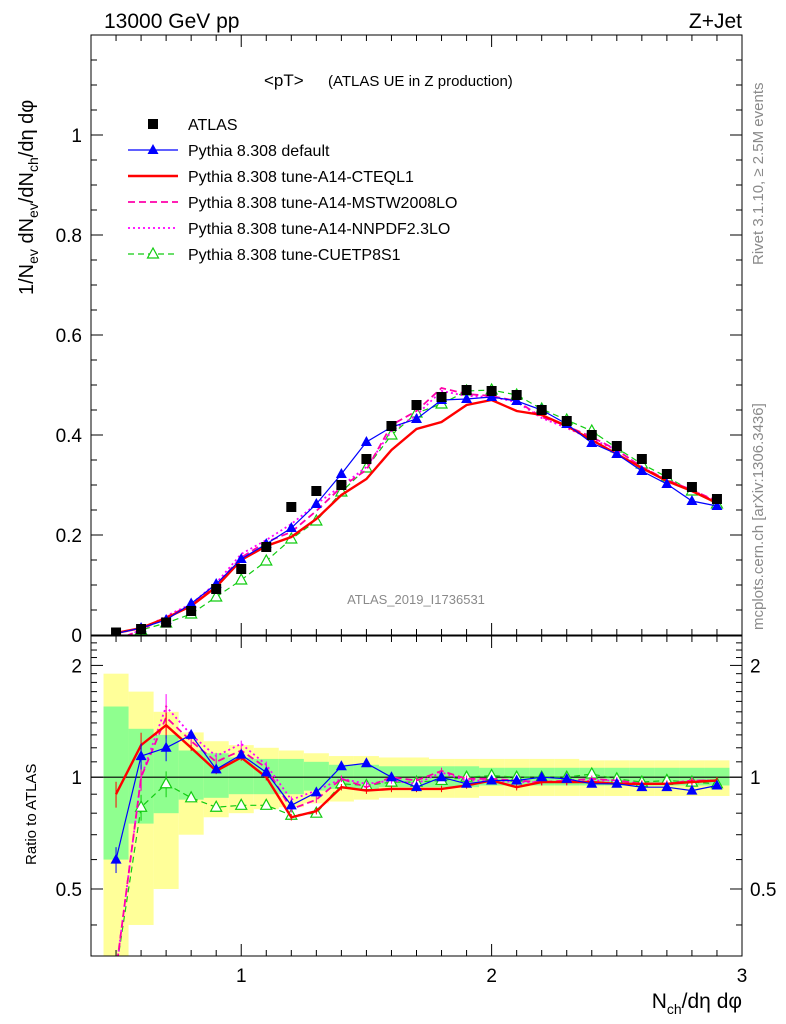 This screenshot has width=786, height=1024. Describe the element at coordinates (491, 976) in the screenshot. I see `x-tick-label: 2` at that location.